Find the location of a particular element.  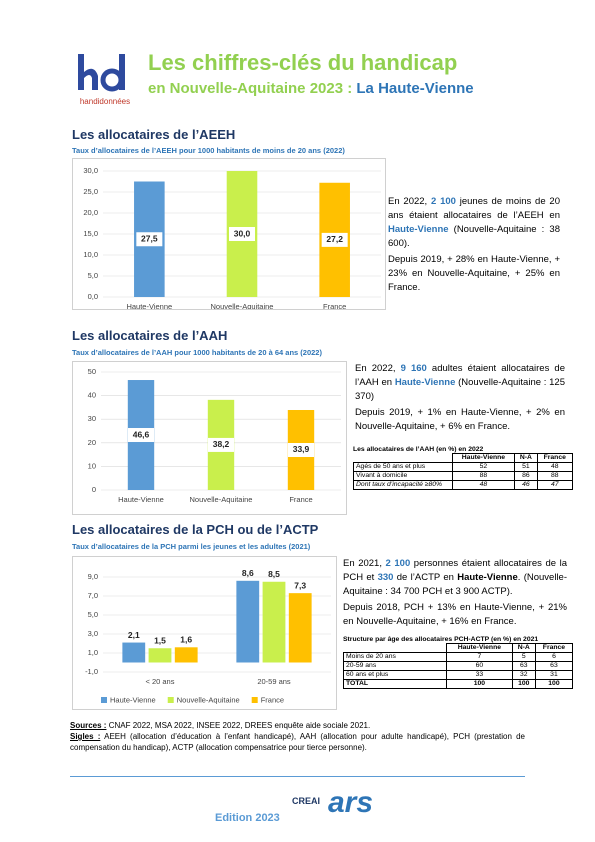

section-heading: Les allocataires de l’AEEH is located at coordinates (154, 134).